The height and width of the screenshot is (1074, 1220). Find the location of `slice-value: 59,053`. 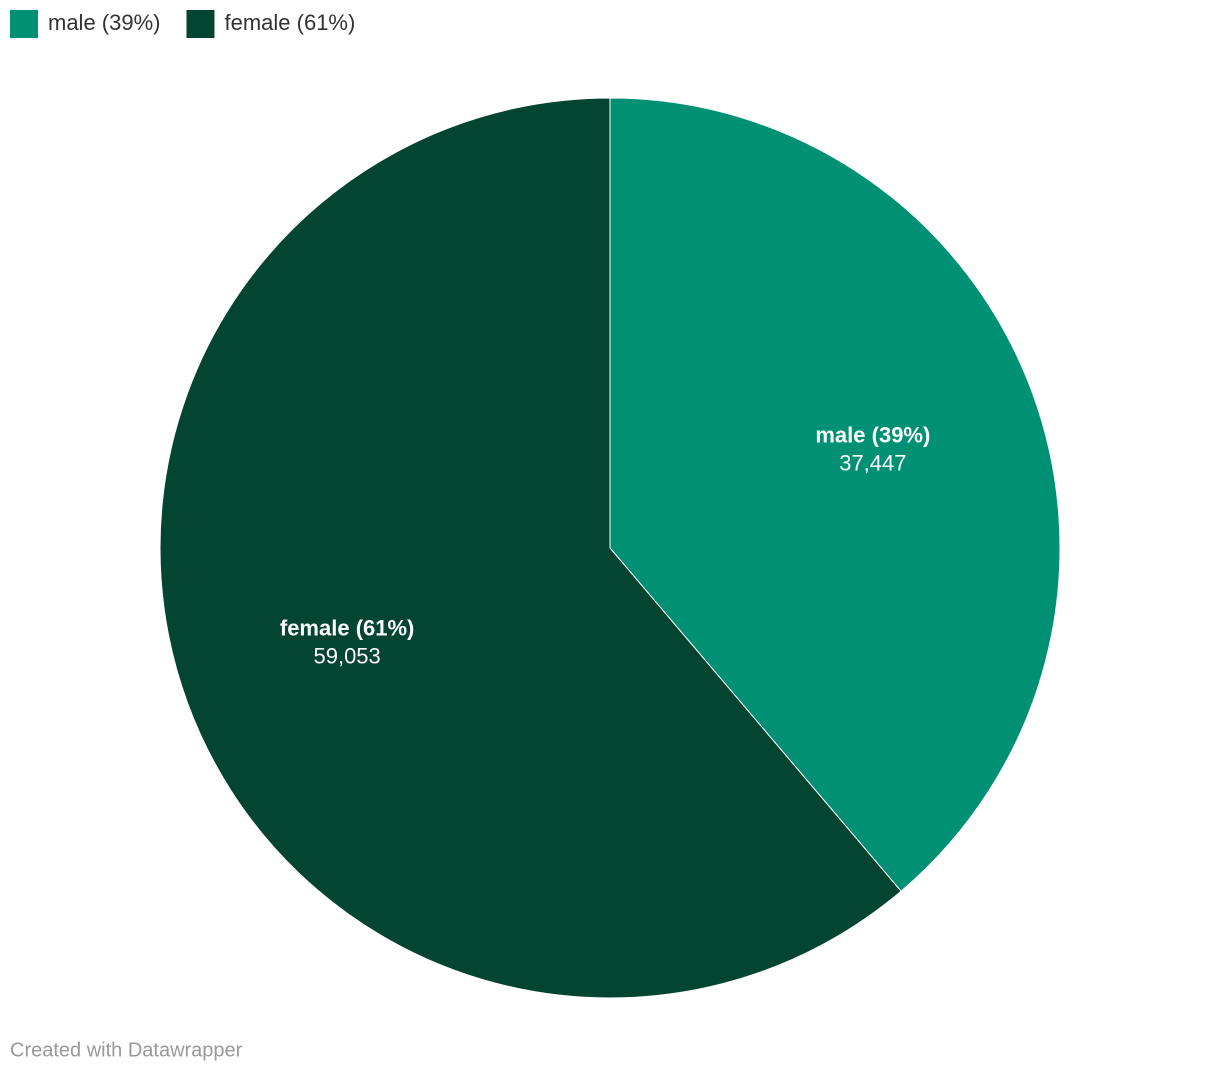

slice-value: 59,053 is located at coordinates (346, 655).